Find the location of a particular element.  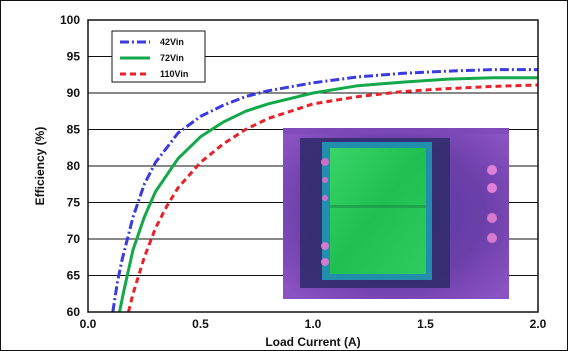

y-tick-label-65: 65 is located at coordinates (74, 276).